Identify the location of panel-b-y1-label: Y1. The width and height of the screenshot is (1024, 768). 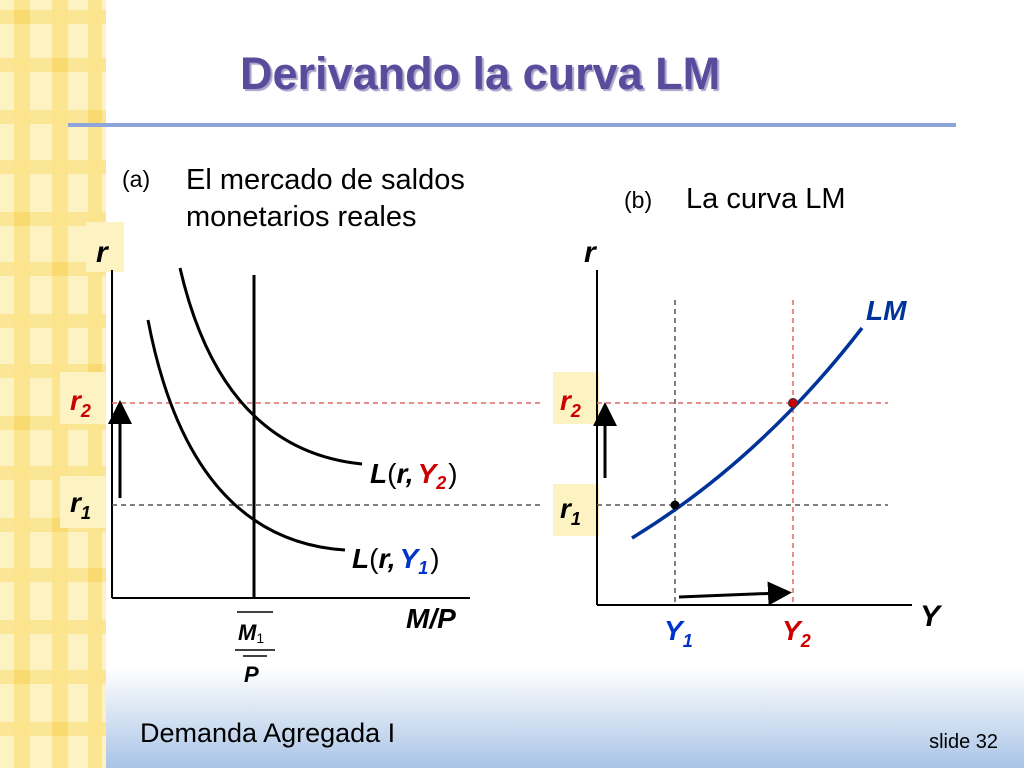
(678, 633).